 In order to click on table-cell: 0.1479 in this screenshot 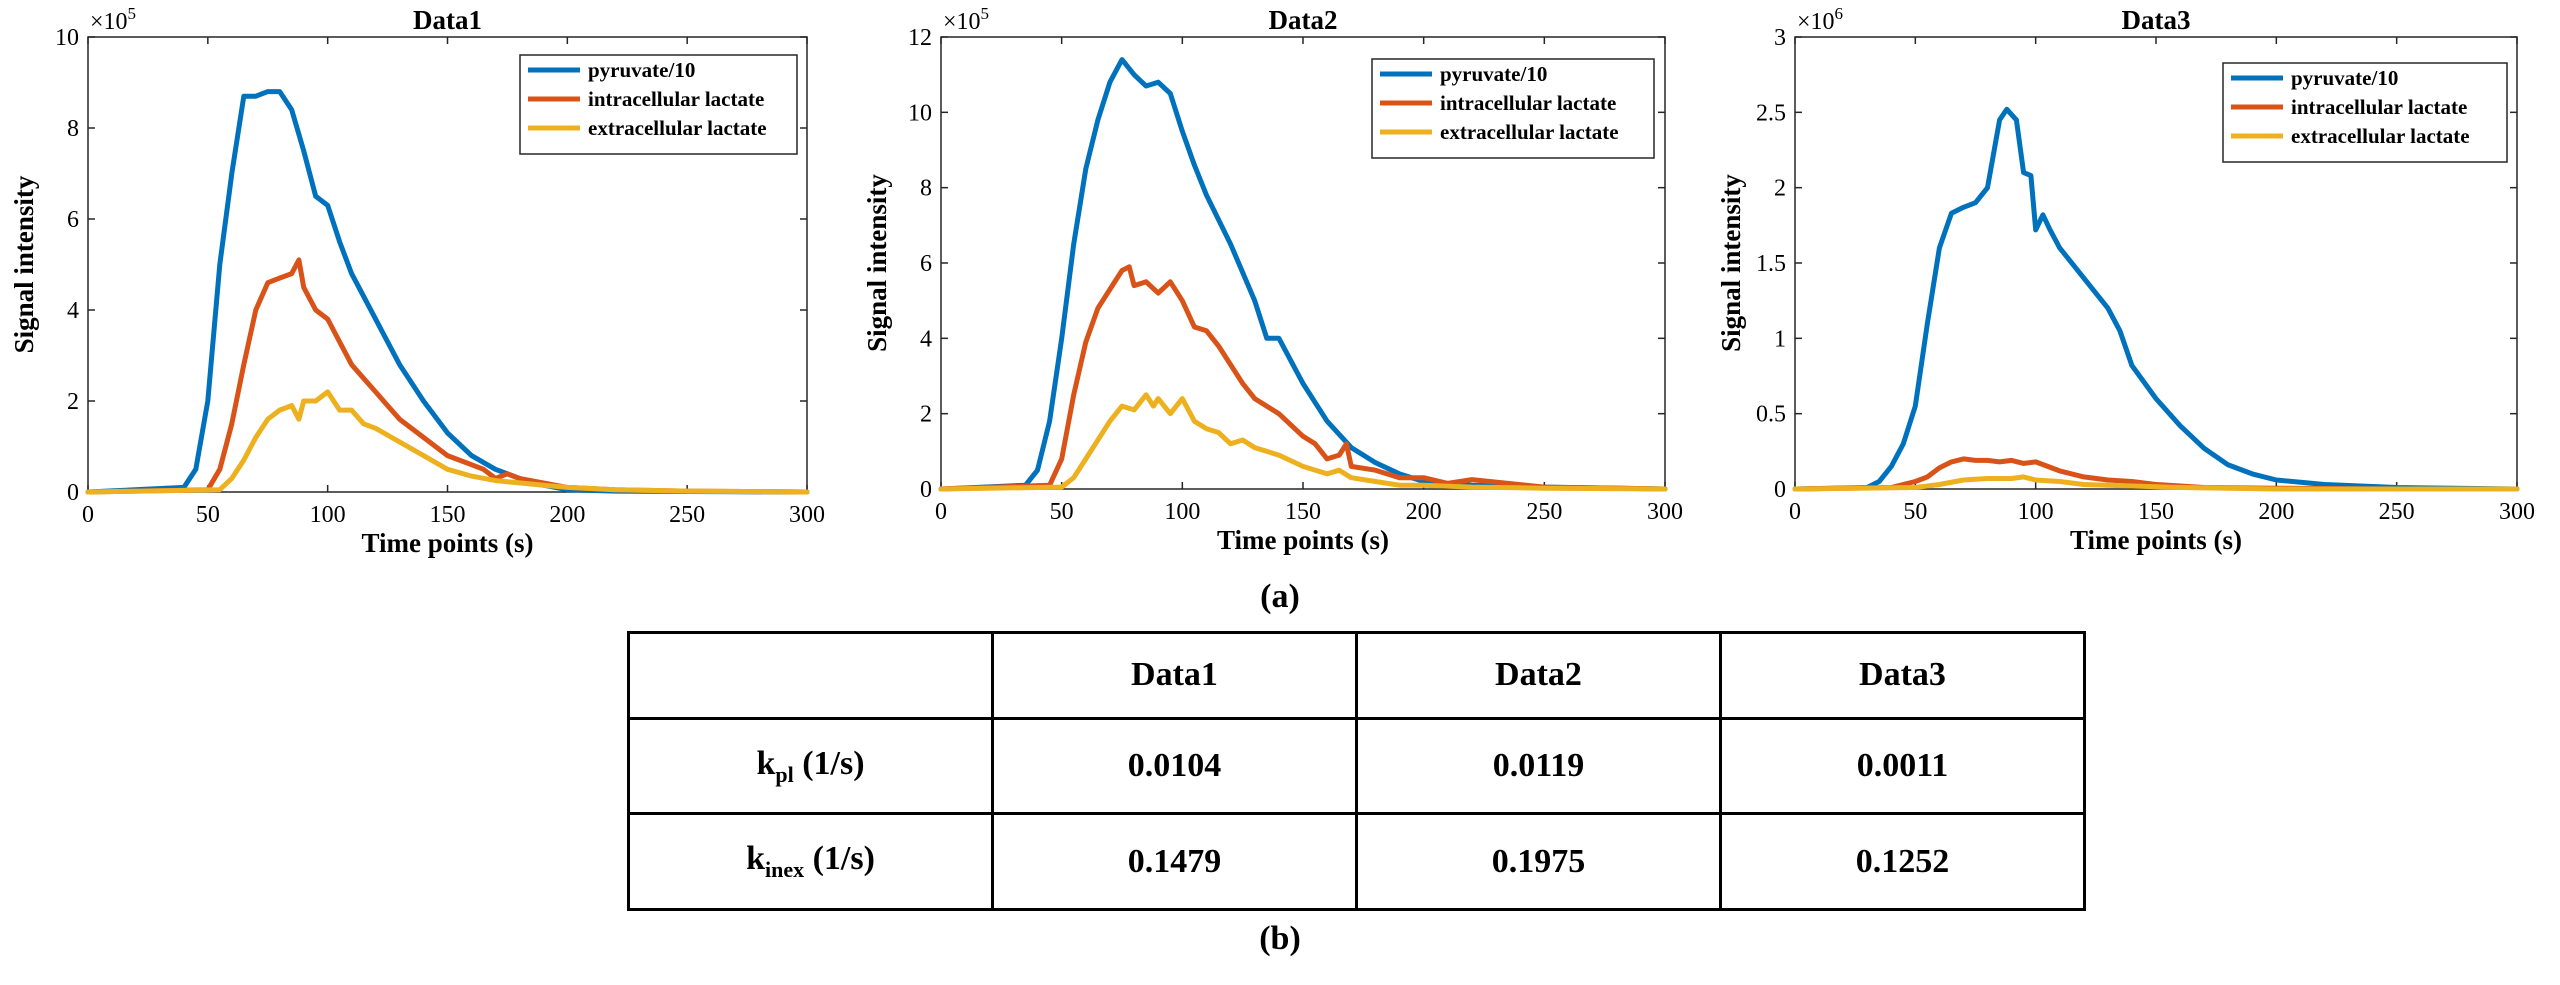, I will do `click(1174, 861)`.